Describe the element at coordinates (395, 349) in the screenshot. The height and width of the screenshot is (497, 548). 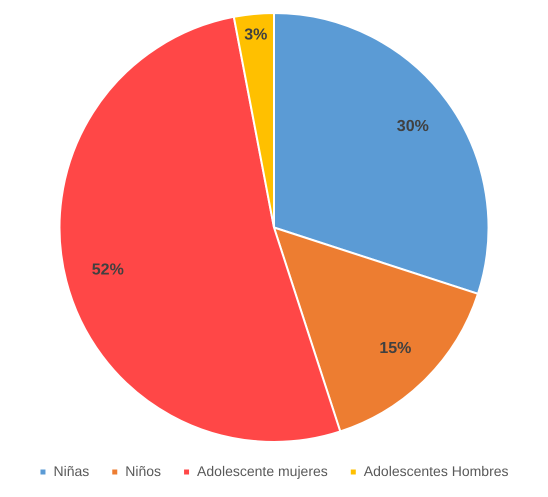
I see `data-label: 15%` at that location.